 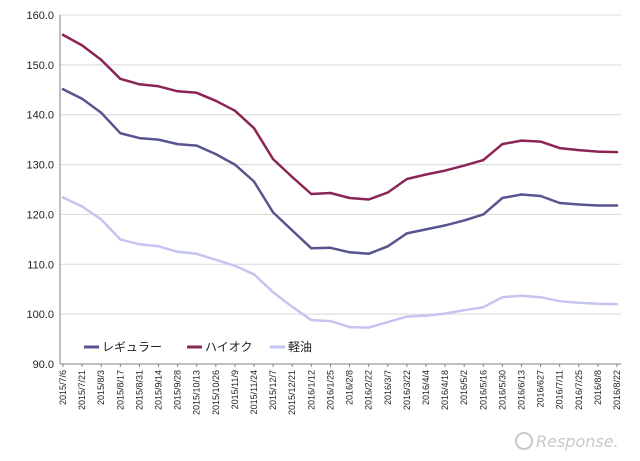 What do you see at coordinates (159, 390) in the screenshot?
I see `x-tick-label: 2015/9/14` at bounding box center [159, 390].